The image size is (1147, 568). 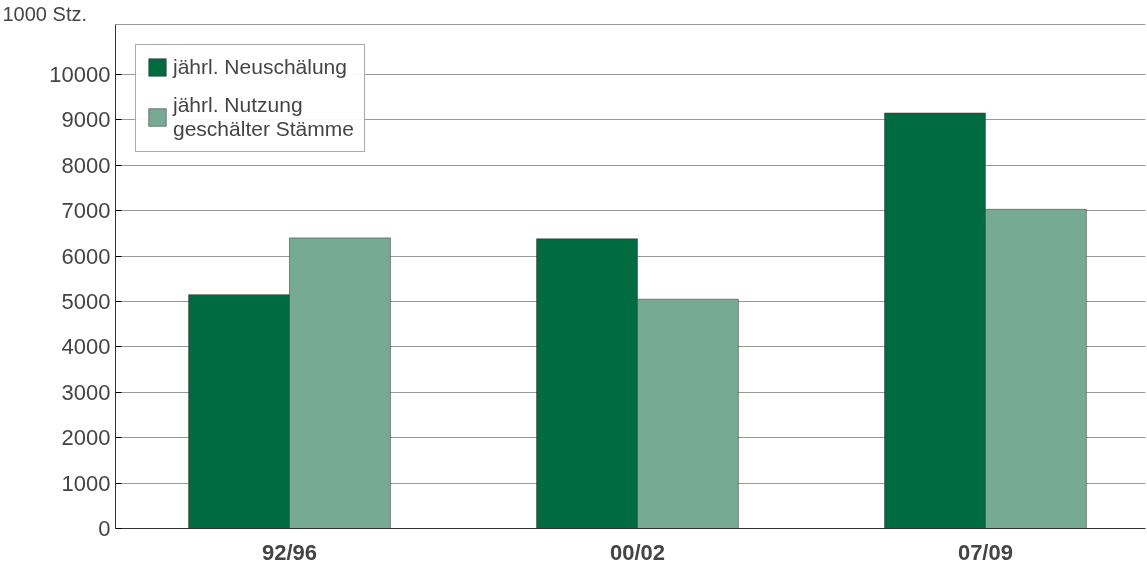 I want to click on y-tick-label: 9000, so click(x=86, y=120).